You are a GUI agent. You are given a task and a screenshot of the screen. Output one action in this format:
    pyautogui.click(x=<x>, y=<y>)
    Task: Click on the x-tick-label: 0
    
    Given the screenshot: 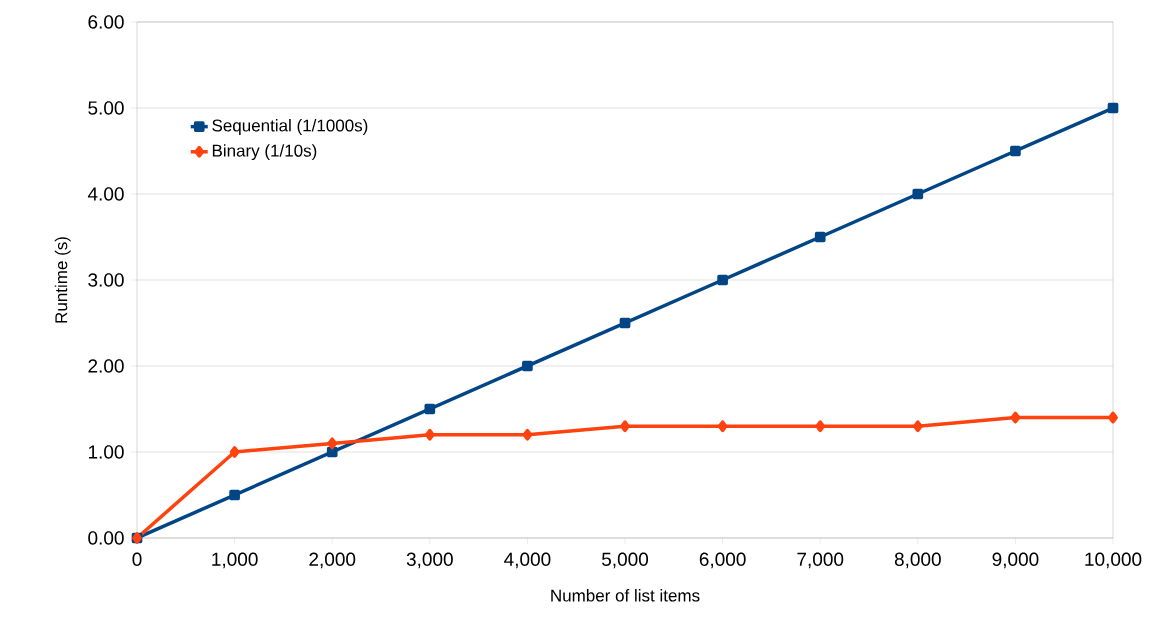 What is the action you would take?
    pyautogui.click(x=137, y=559)
    